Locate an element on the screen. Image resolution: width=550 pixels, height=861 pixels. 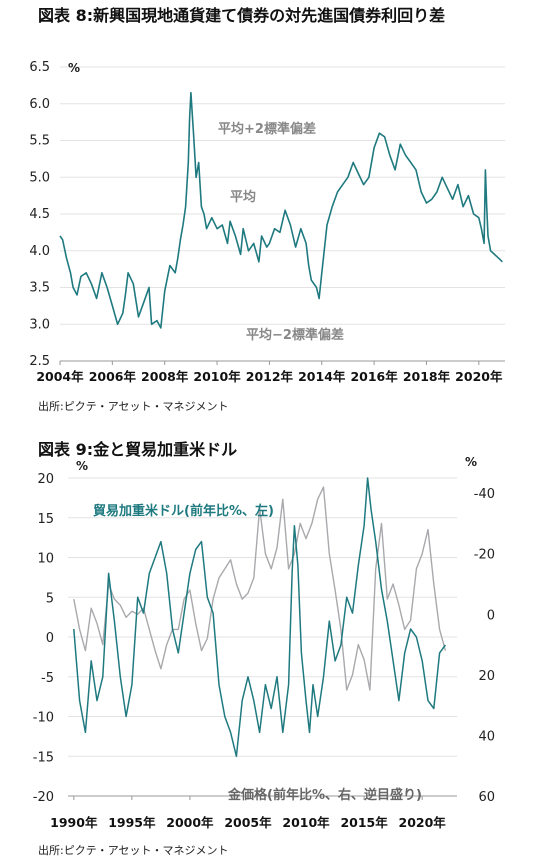
x-tick-label: 2014年 is located at coordinates (322, 376).